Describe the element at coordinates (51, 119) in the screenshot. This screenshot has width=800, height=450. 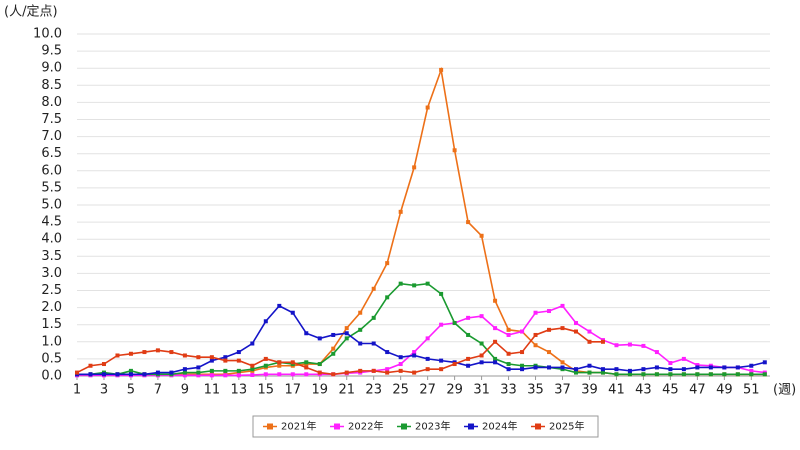
I see `y-tick-label: 7.5` at that location.